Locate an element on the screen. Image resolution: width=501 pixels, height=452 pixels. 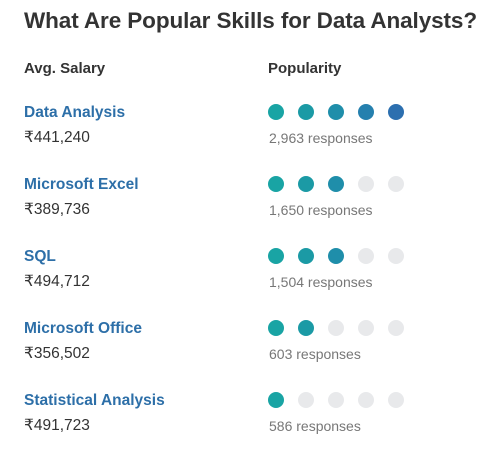
skill-name-link: SQL is located at coordinates (40, 256).